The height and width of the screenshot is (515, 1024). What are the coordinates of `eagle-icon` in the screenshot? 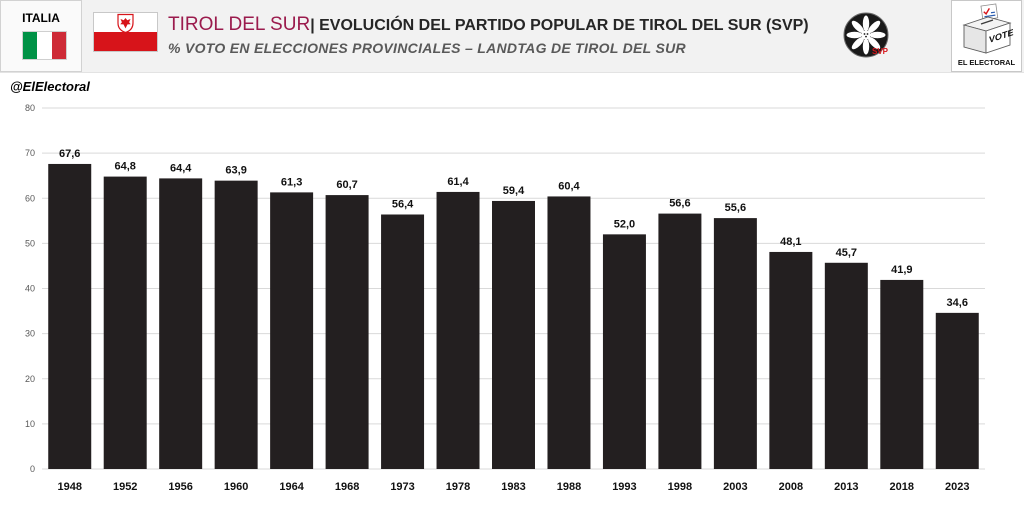 It's located at (125, 23).